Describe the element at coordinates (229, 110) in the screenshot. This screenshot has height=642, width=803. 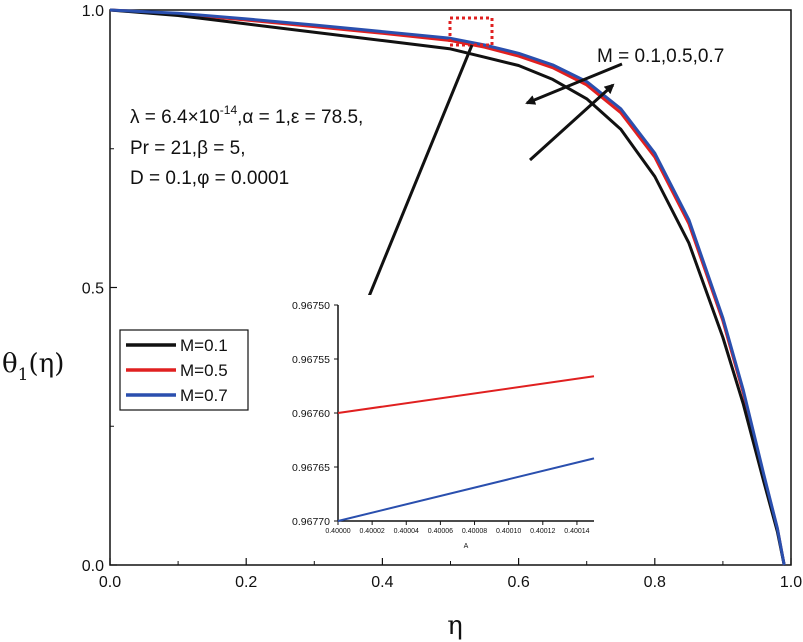
I see `params-line-1-exponent: -14` at that location.